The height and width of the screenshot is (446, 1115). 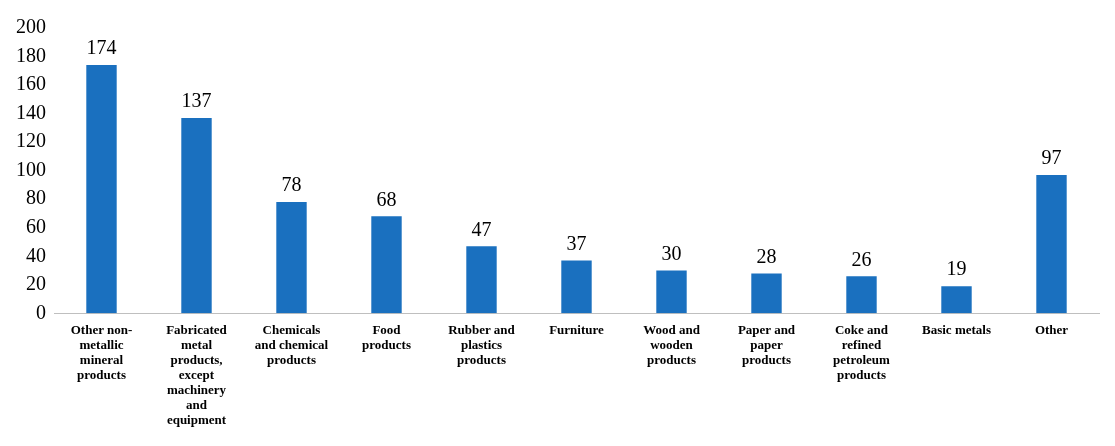 What do you see at coordinates (766, 255) in the screenshot?
I see `data-label: 28` at bounding box center [766, 255].